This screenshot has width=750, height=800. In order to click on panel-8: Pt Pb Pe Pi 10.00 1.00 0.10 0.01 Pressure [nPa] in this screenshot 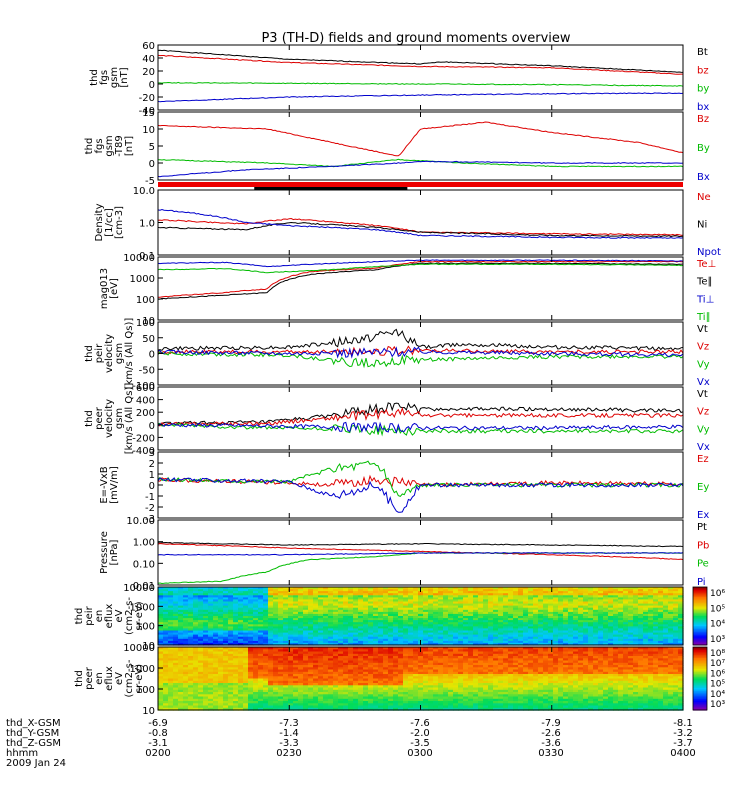, I will do `click(404, 554)`.